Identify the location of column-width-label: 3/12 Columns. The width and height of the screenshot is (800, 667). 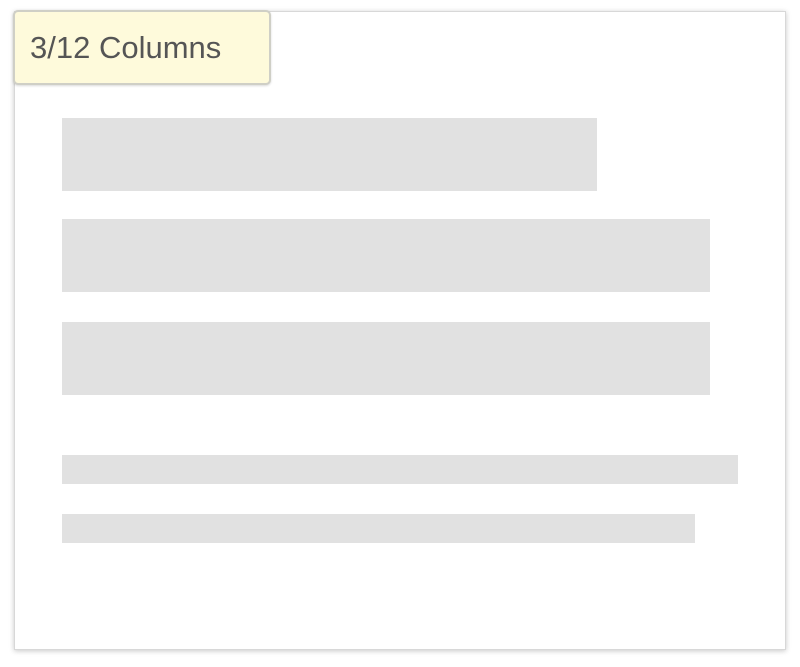
(126, 47).